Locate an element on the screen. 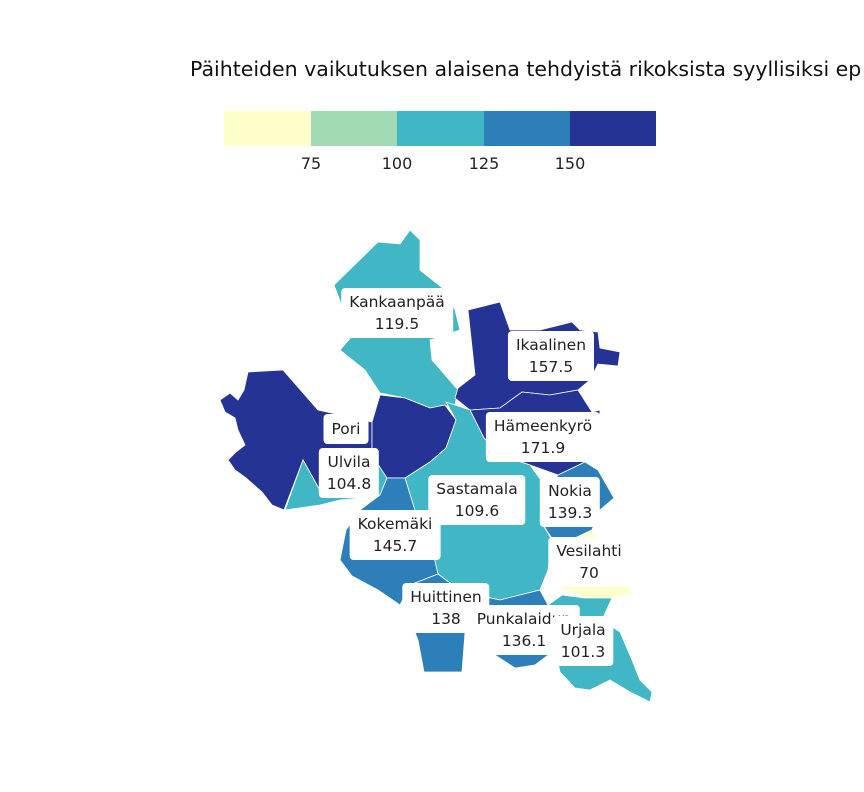 The width and height of the screenshot is (864, 792). region-label-kankaanpaa: Kankaanpää 119.5 is located at coordinates (397, 313).